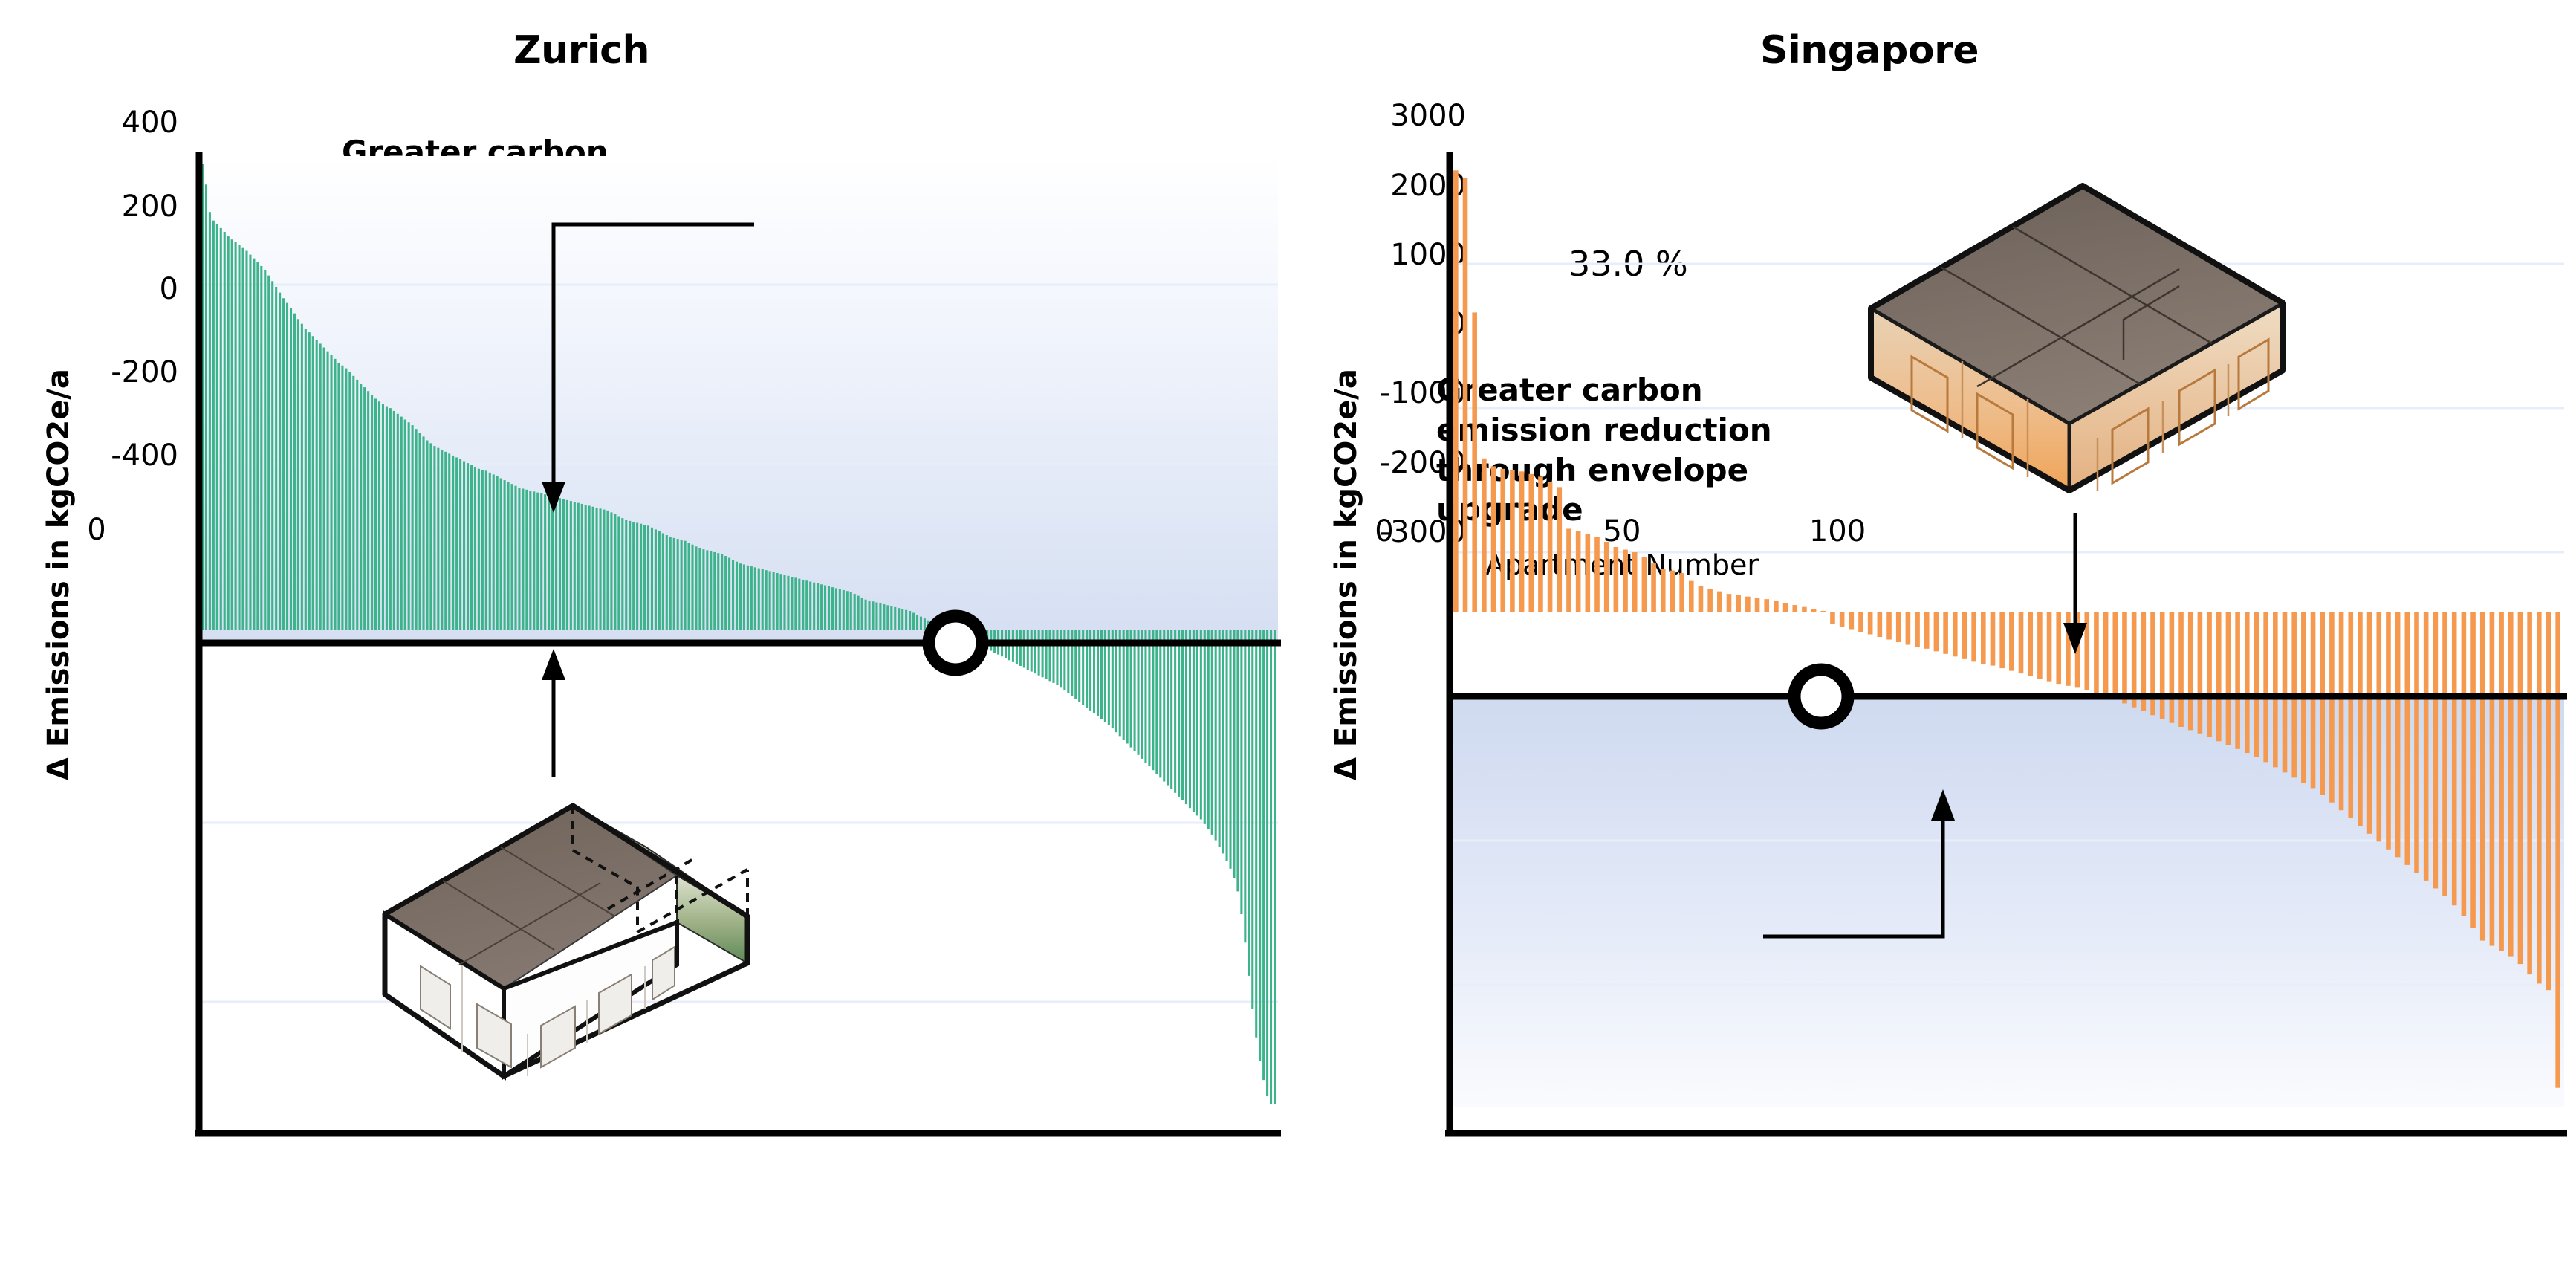 This screenshot has width=2576, height=1288. I want to click on y-tick-0: 0, so click(168, 289).